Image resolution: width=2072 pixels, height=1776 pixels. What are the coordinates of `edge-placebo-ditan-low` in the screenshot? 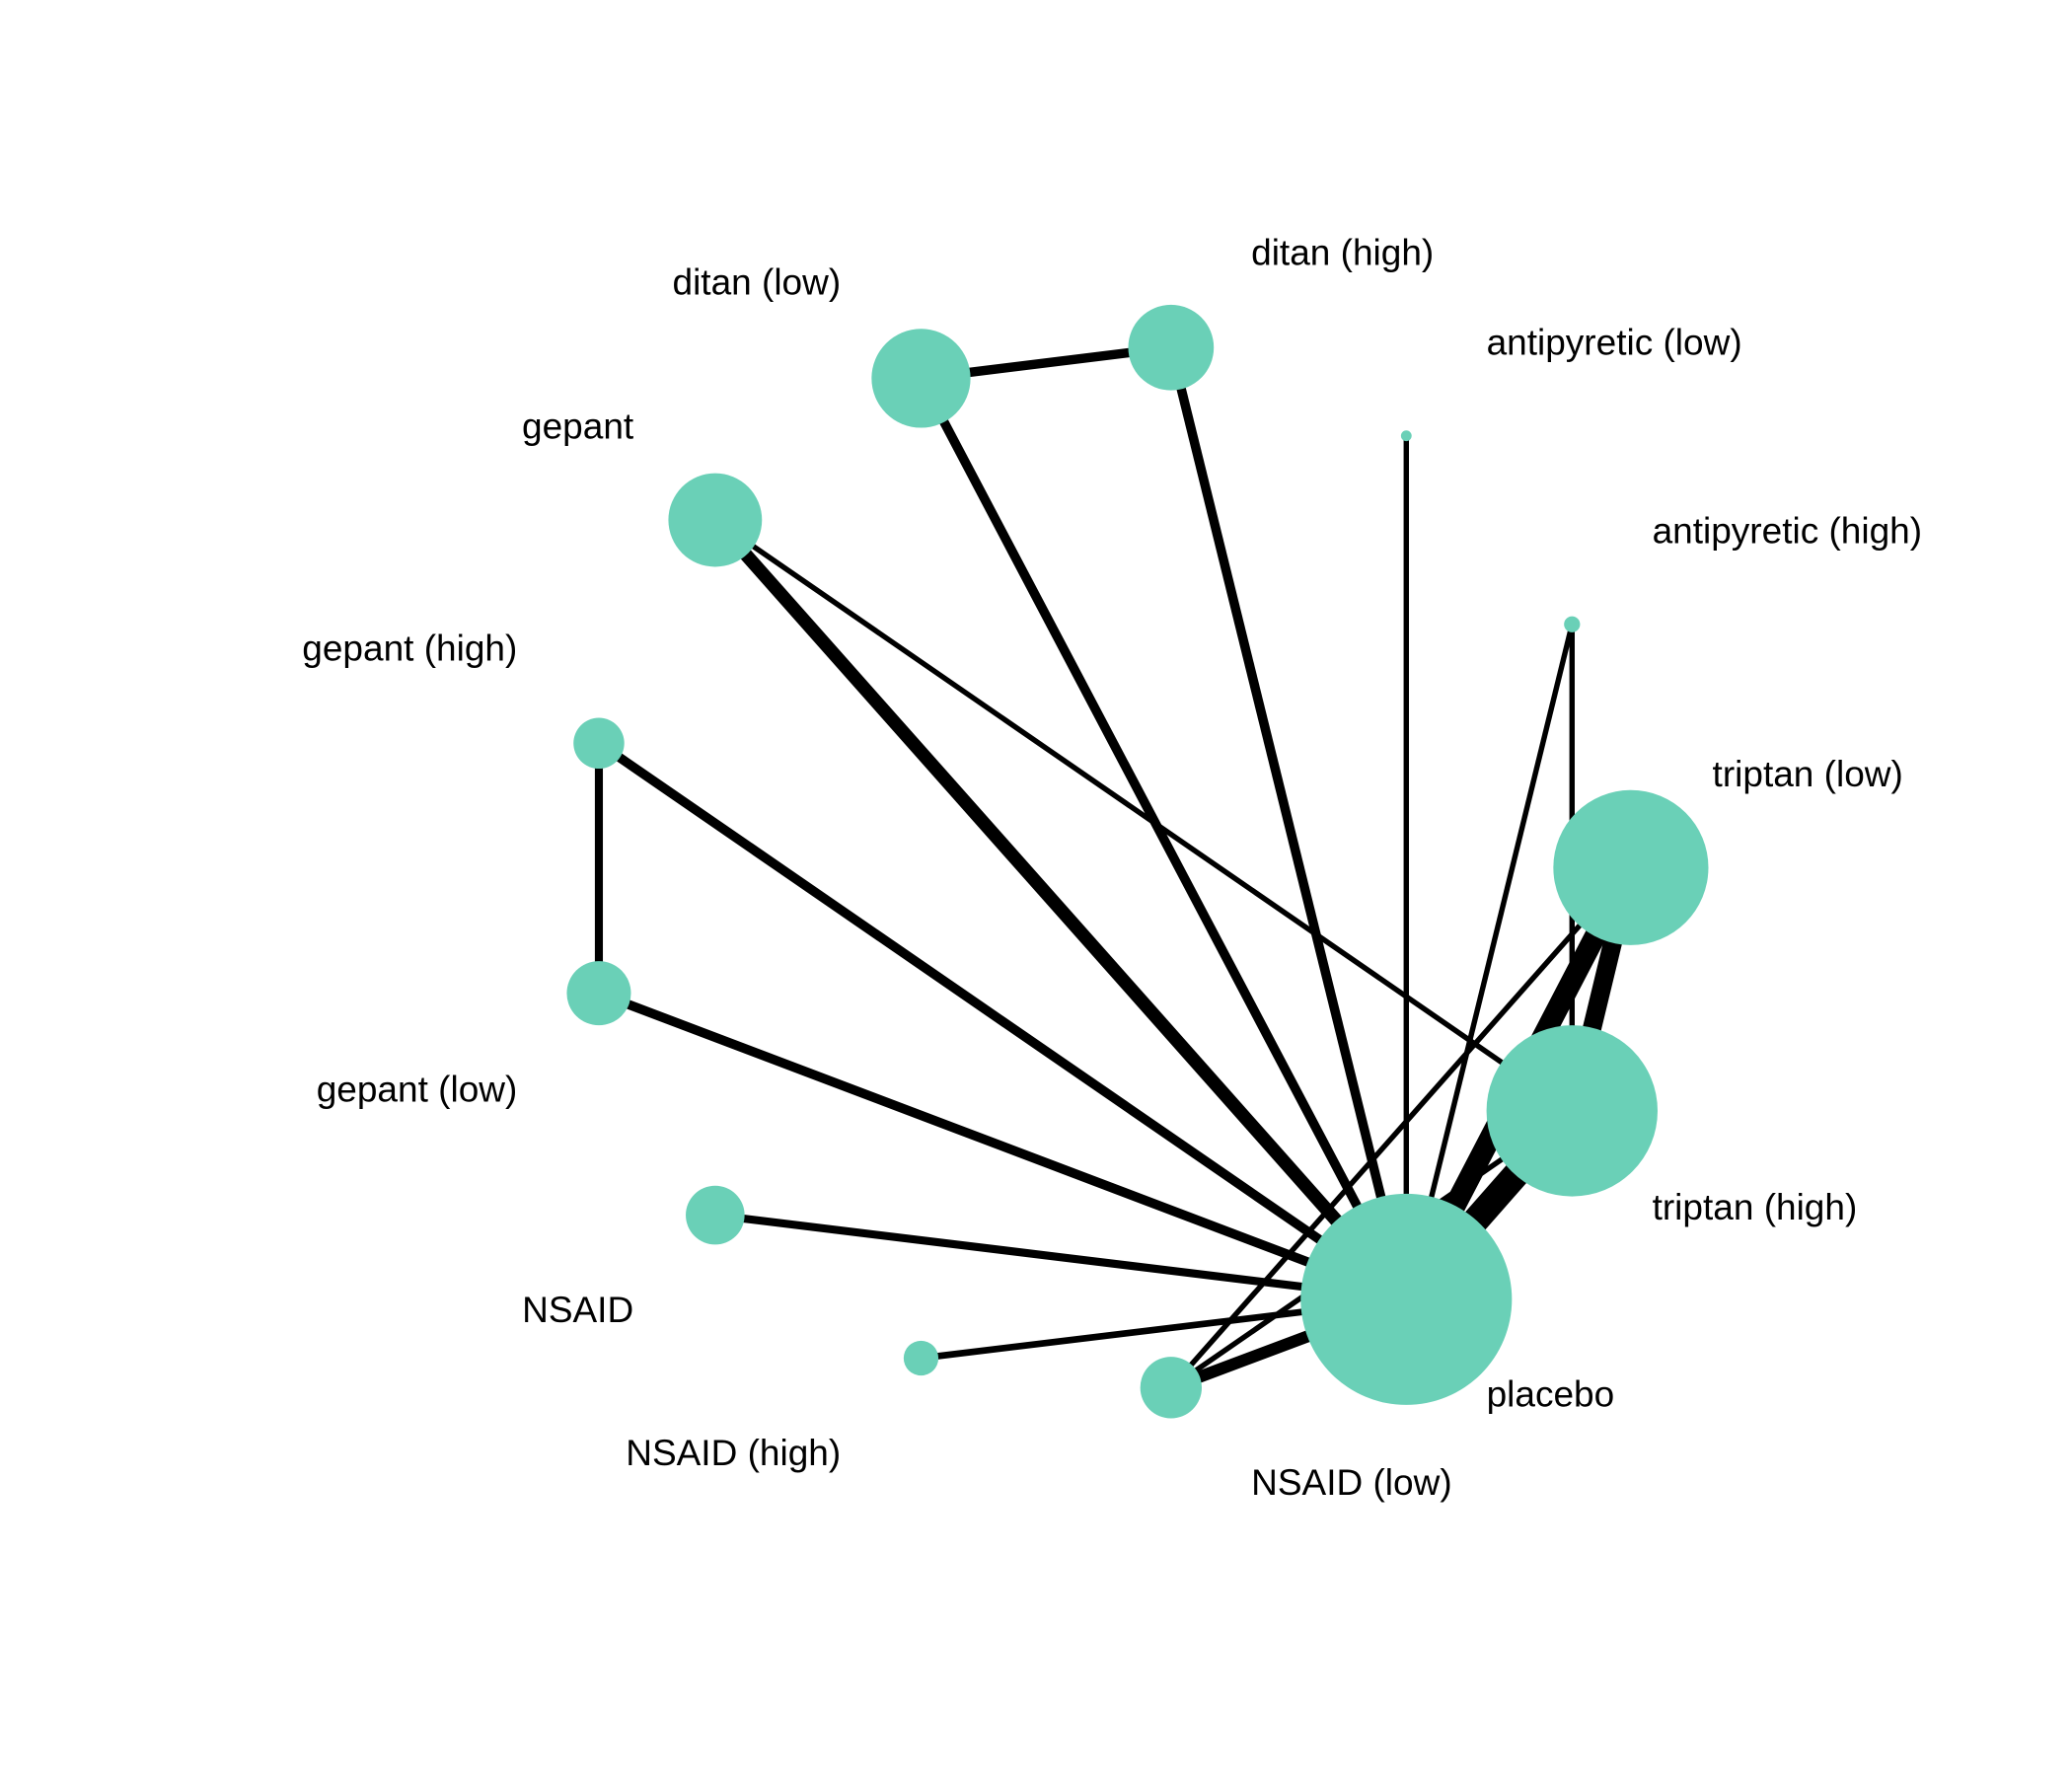 It's located at (1164, 839).